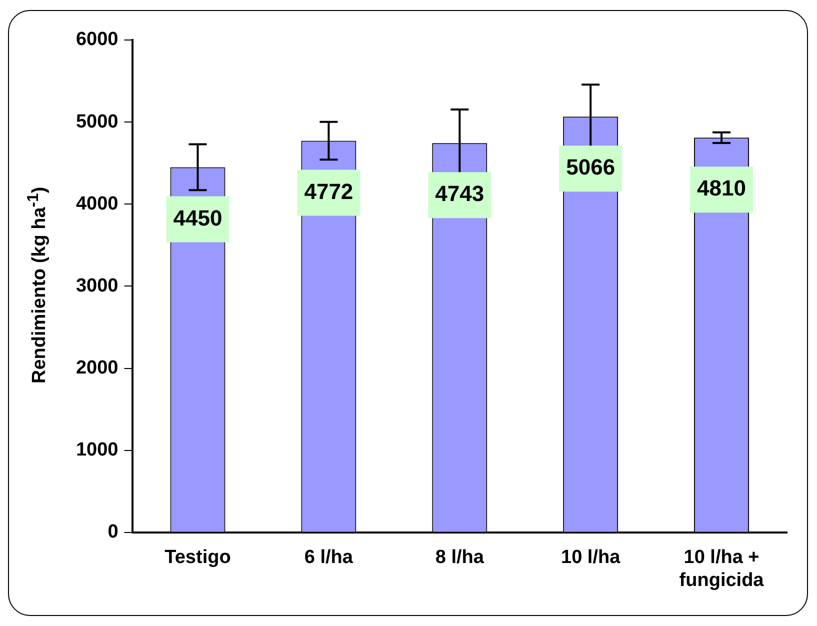  What do you see at coordinates (97, 203) in the screenshot?
I see `y-tick-label: 4000` at bounding box center [97, 203].